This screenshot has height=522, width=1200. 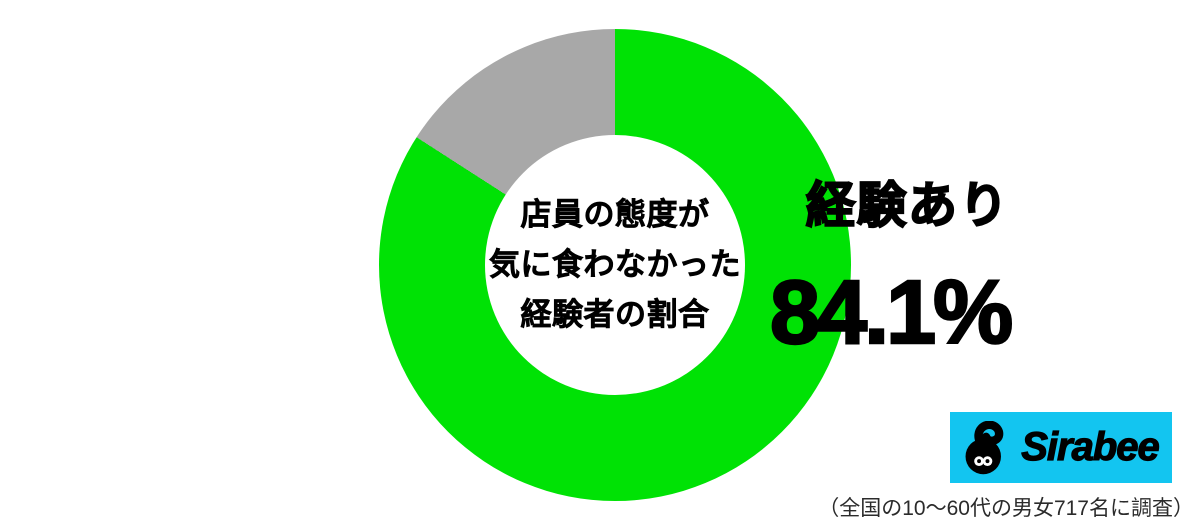 I want to click on chart-title: 店員の態度が 気に食わなかった 経験者の割合, so click(x=615, y=265).